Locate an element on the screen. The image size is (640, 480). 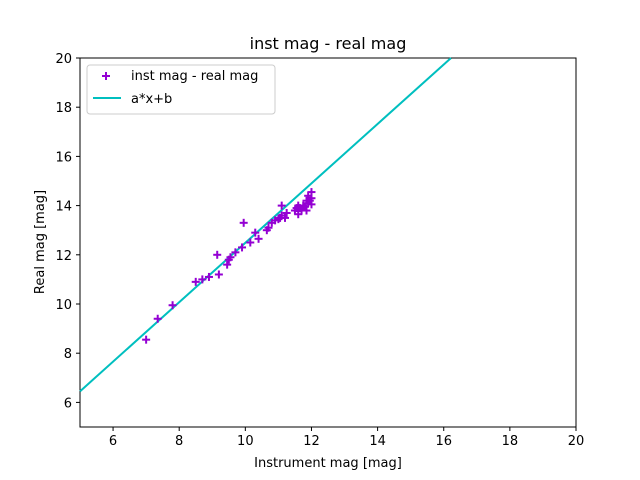
legend: inst mag - real mag a*x+b is located at coordinates (181, 89).